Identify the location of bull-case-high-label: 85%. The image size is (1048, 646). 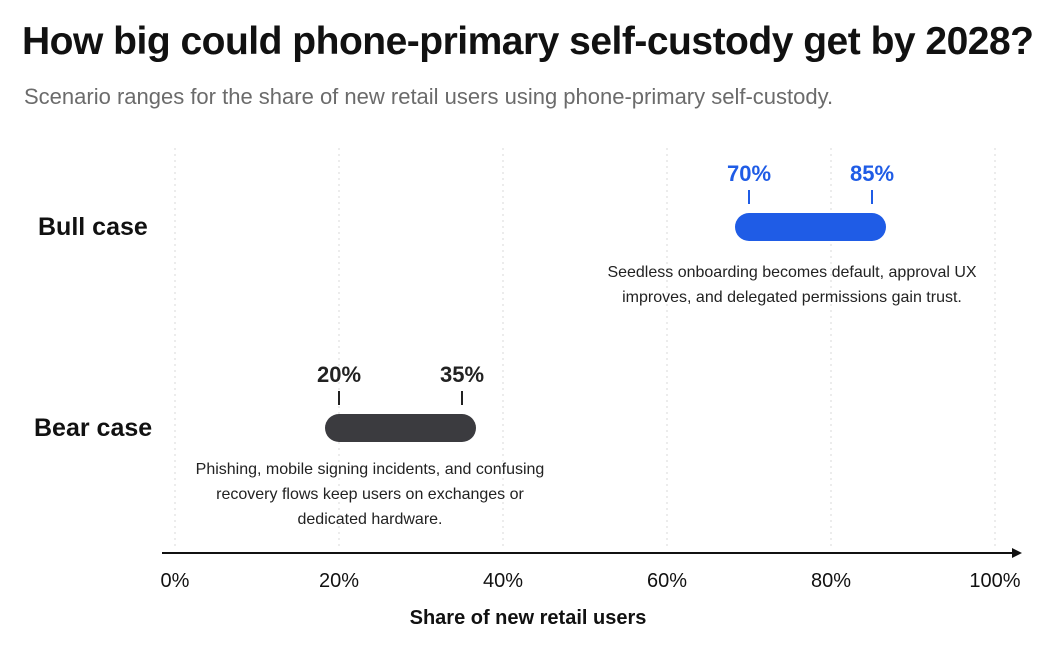
(872, 173).